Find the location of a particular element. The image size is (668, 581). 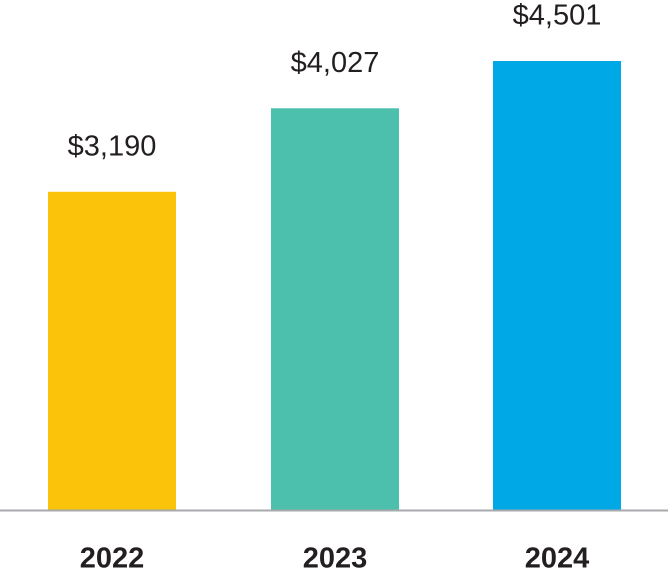

x-tick-label: 2023 is located at coordinates (335, 559).